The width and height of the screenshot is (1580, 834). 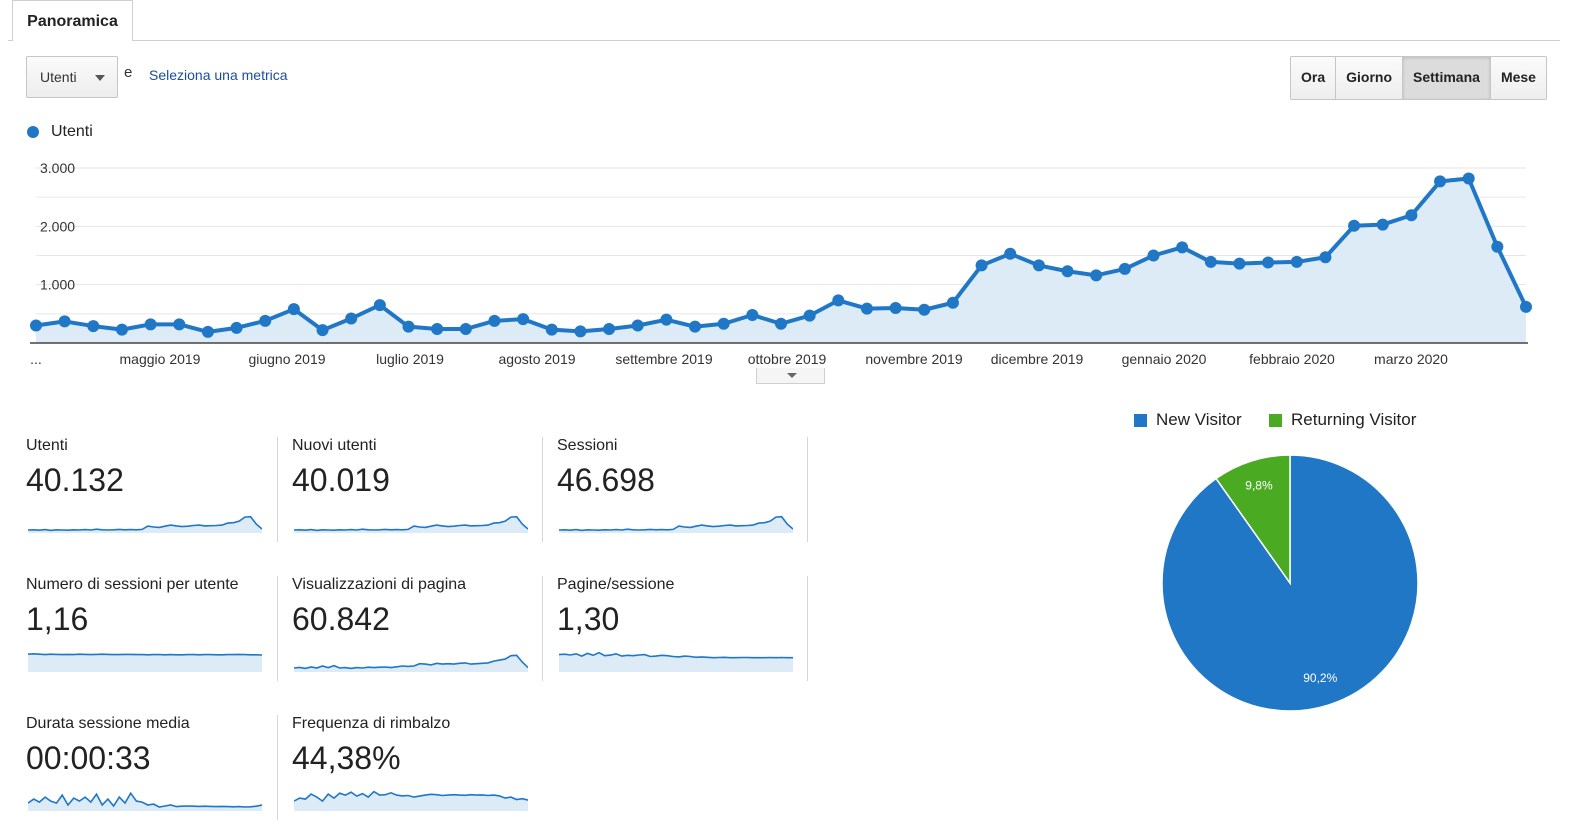 I want to click on scorecard: Visualizzazioni di pagina 60.842, so click(x=419, y=628).